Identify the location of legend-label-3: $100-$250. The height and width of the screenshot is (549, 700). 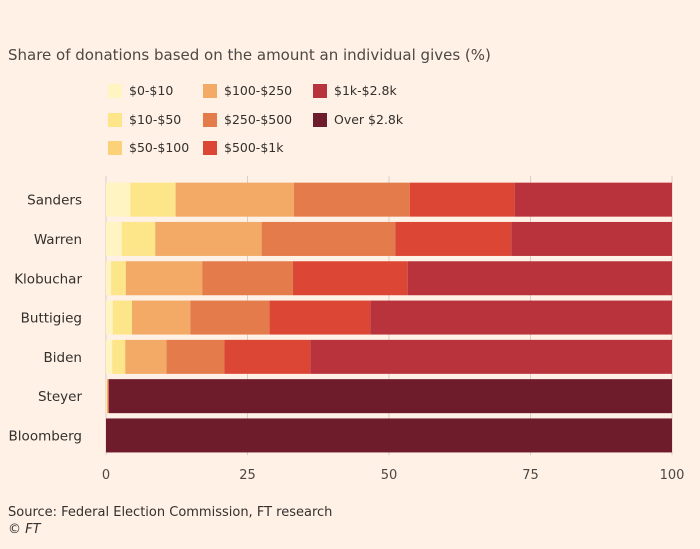
(258, 90).